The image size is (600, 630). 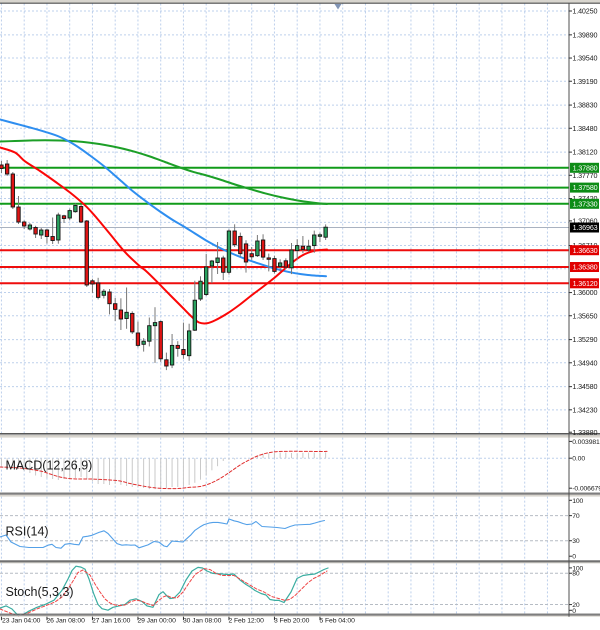 I want to click on svg-text: 1.38480, so click(x=584, y=128).